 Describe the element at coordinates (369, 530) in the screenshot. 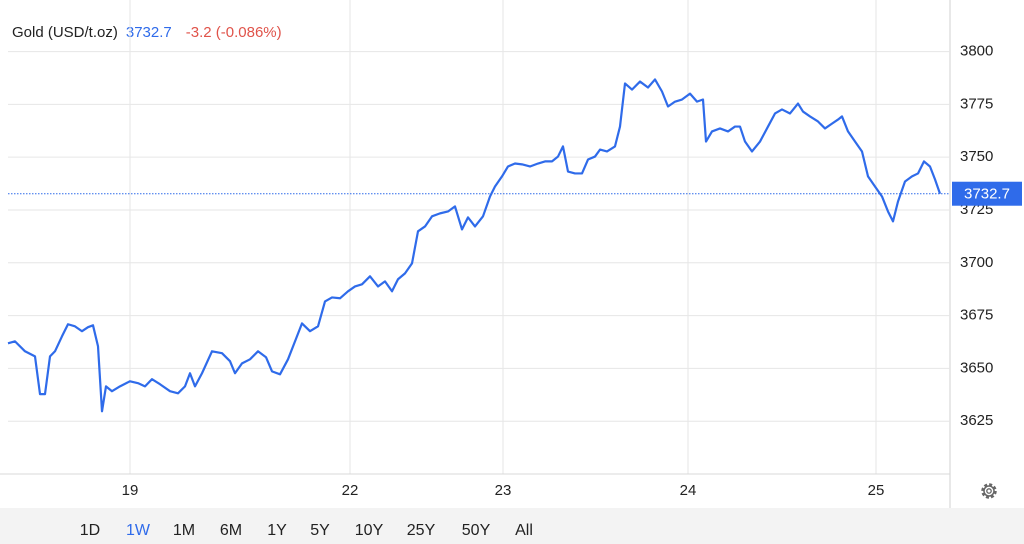

I see `range-button: 10Y` at that location.